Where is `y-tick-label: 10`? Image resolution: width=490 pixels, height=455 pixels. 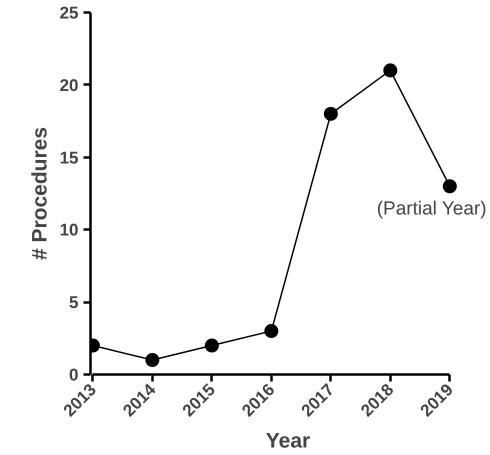
y-tick-label: 10 is located at coordinates (69, 230).